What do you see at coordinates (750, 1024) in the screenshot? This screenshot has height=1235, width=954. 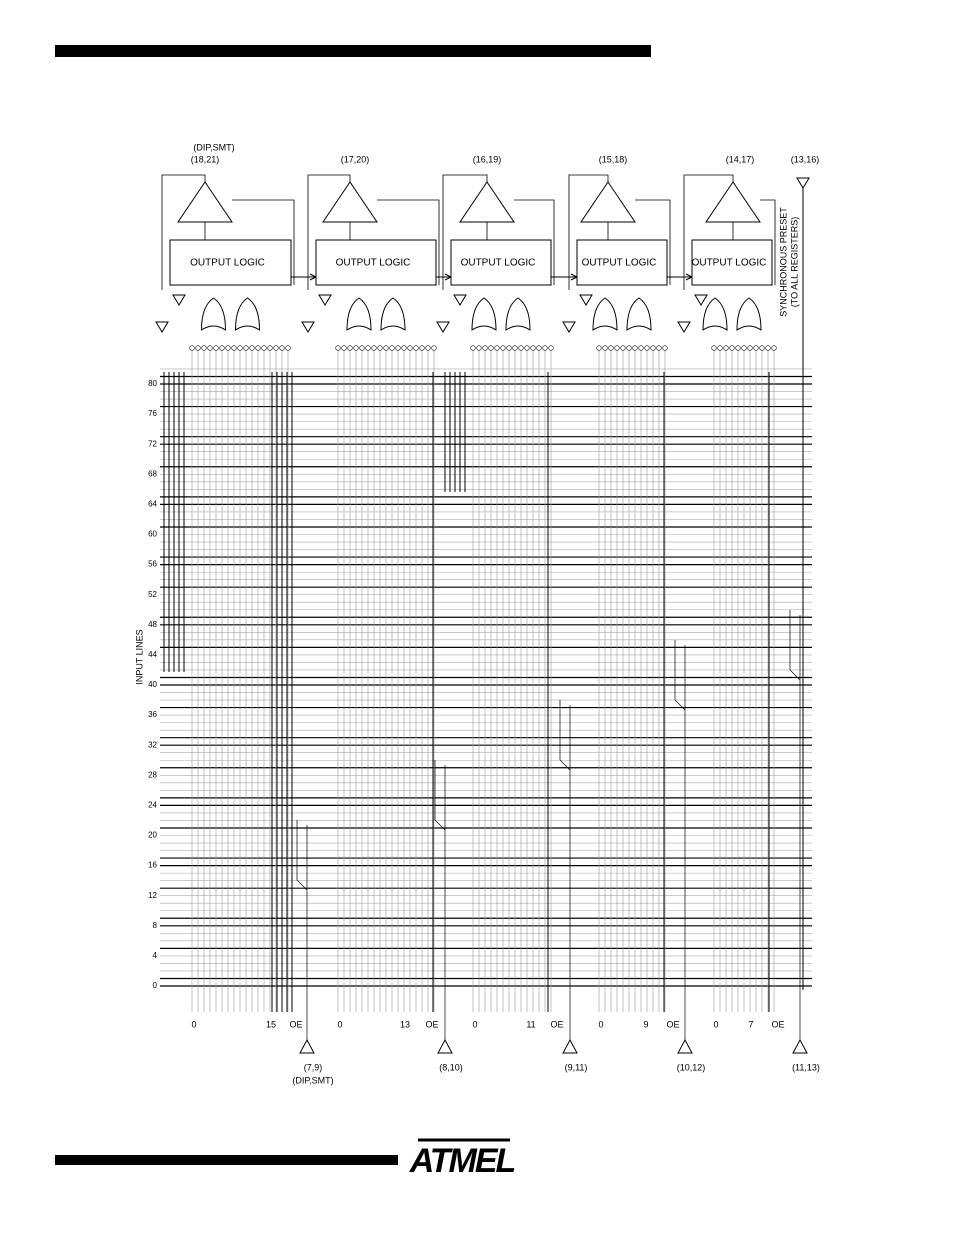 I see `term-label: 7` at bounding box center [750, 1024].